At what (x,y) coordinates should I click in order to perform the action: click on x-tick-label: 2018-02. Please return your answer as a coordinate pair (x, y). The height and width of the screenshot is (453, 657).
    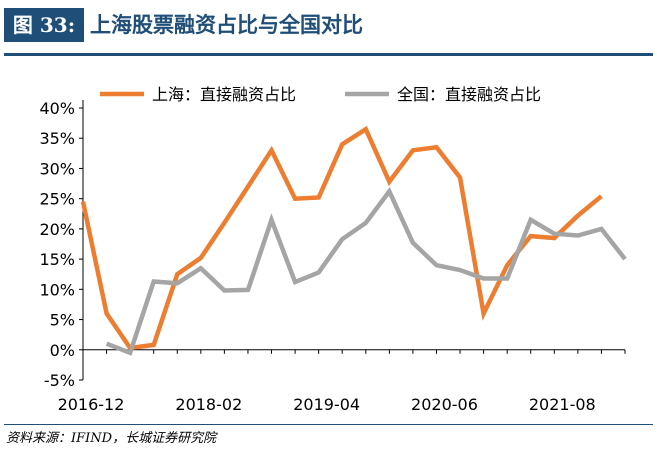
    Looking at the image, I should click on (208, 404).